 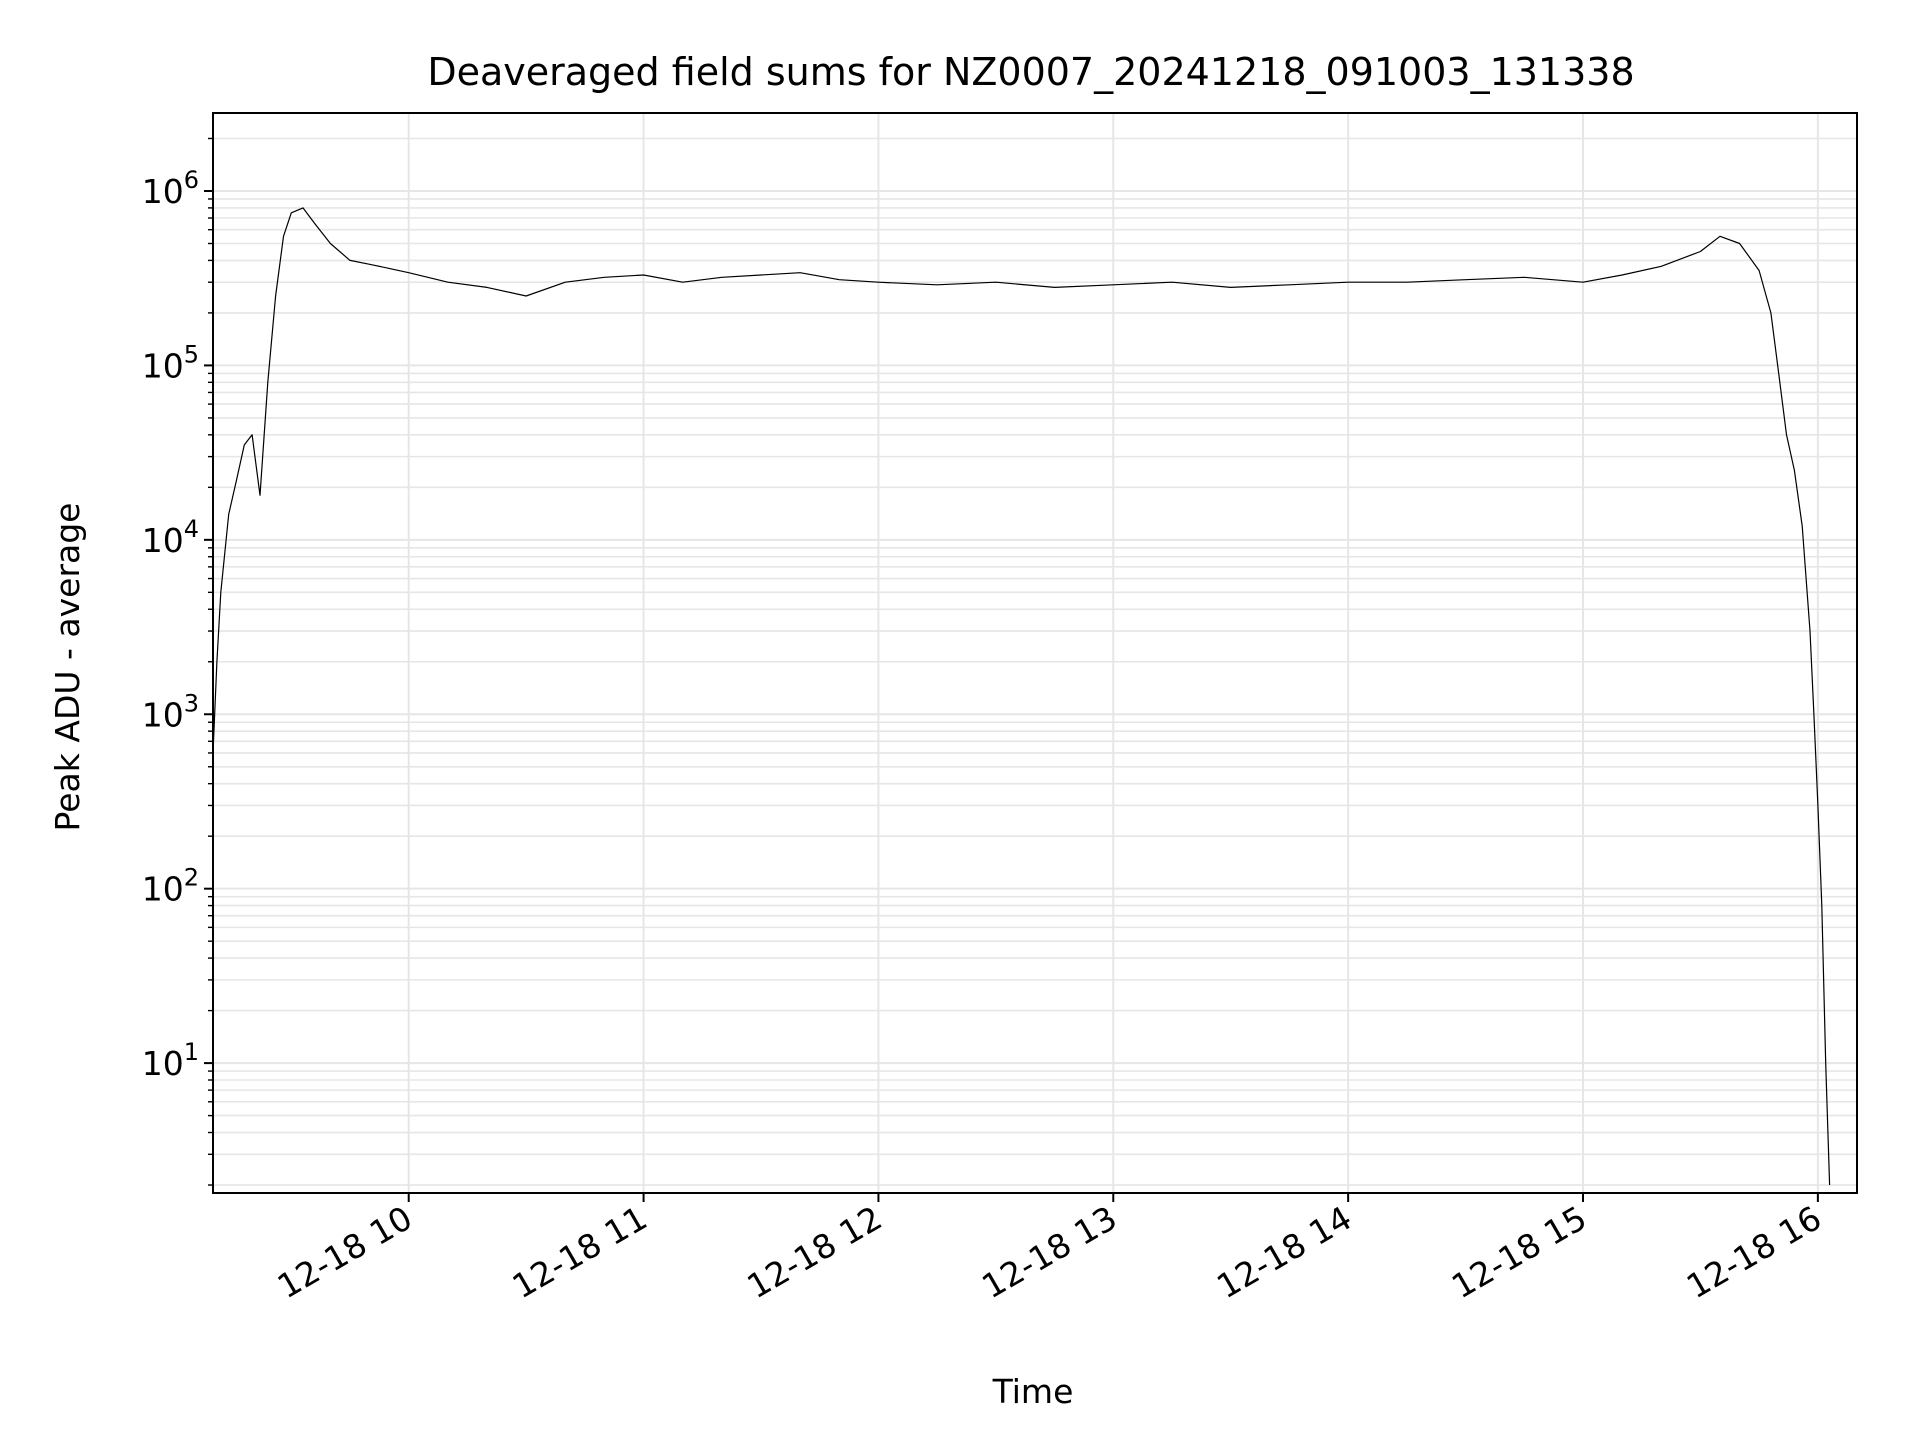 I want to click on y-tick-exponent: 1, so click(x=191, y=1052).